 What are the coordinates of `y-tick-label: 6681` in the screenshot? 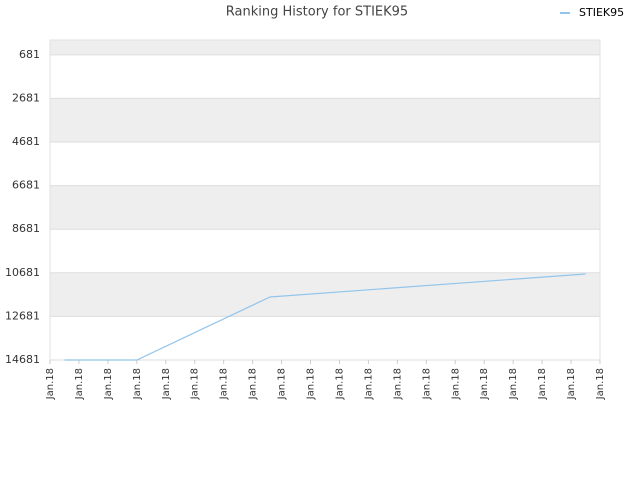 It's located at (26, 185).